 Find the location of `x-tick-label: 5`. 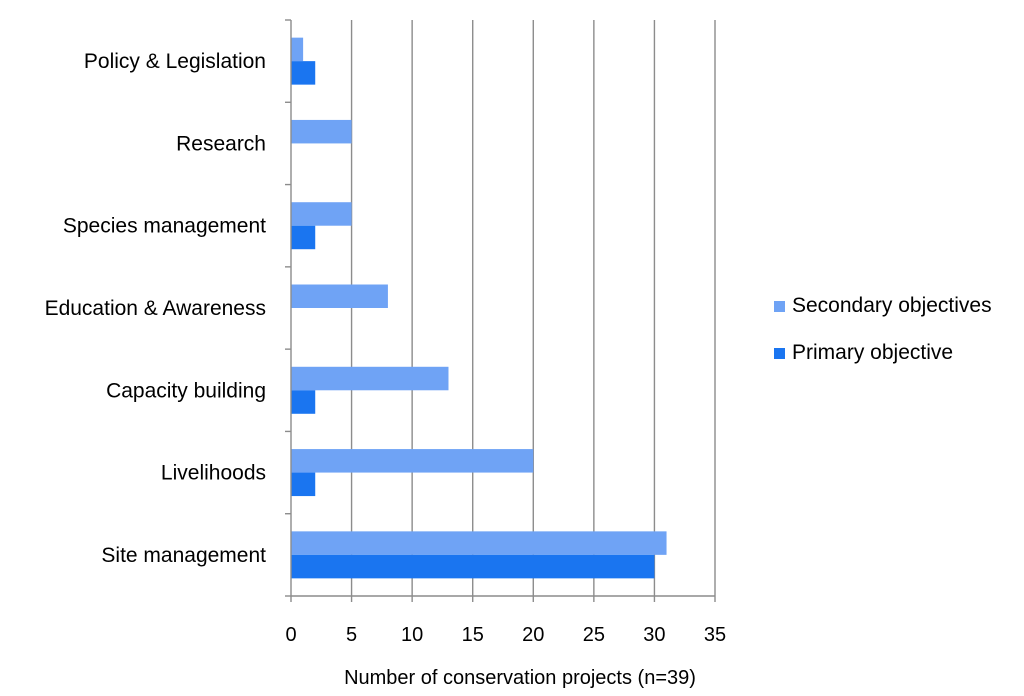

x-tick-label: 5 is located at coordinates (351, 635).